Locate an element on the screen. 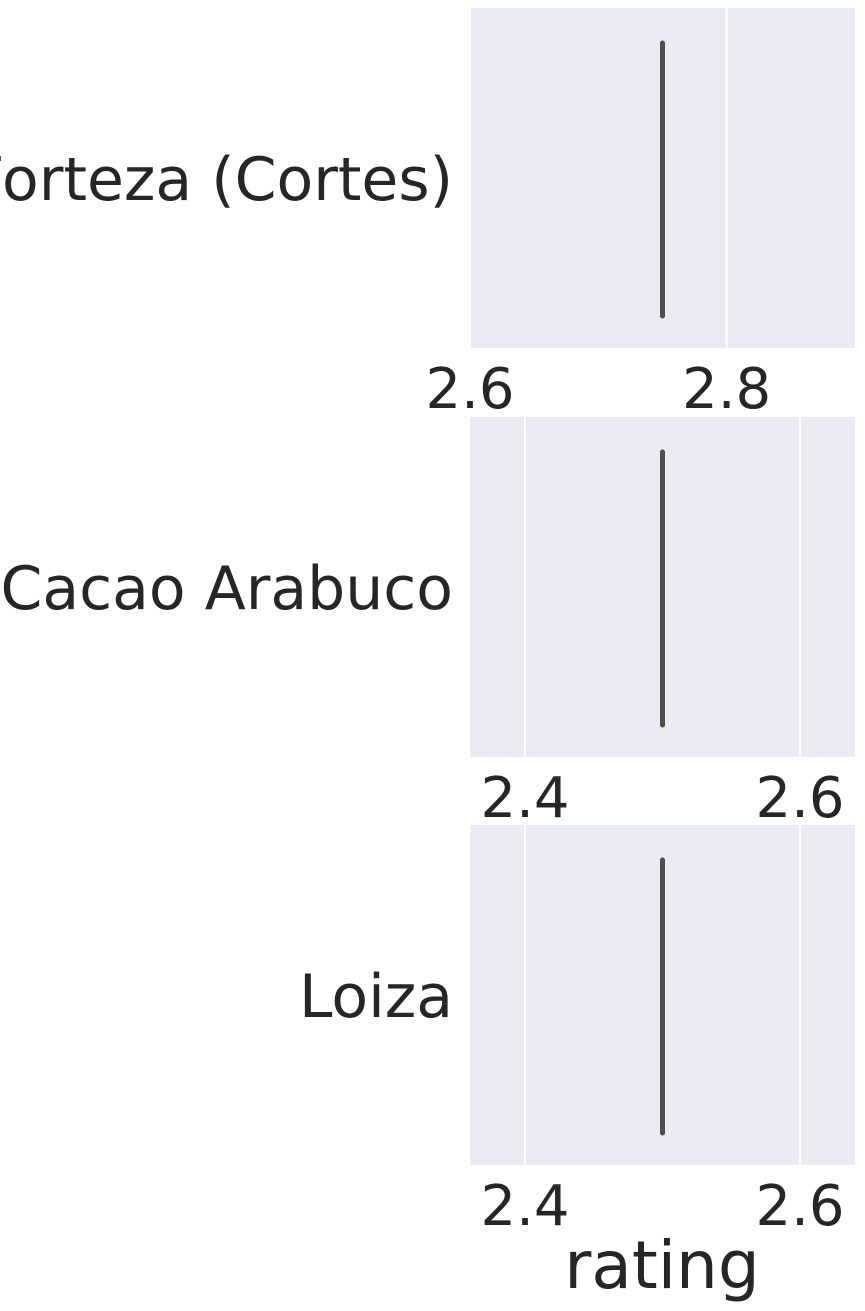 The image size is (865, 1311). x-axis-label: rating is located at coordinates (662, 1265).